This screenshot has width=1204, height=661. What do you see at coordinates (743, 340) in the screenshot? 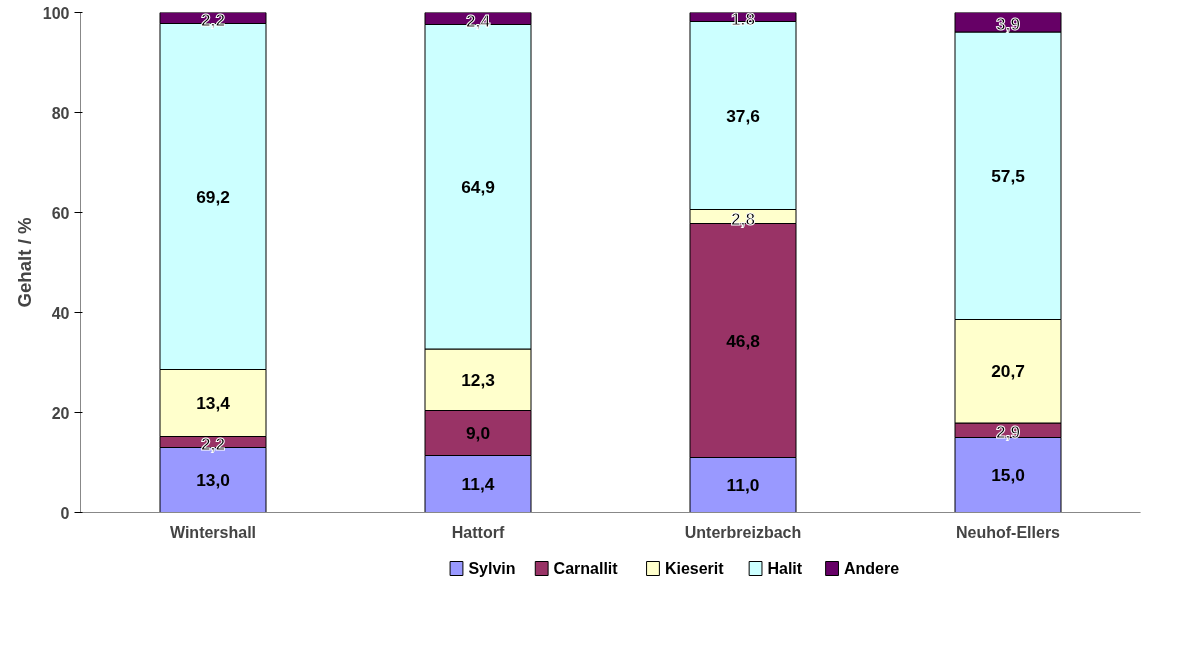
I see `data-label: 46,8` at bounding box center [743, 340].